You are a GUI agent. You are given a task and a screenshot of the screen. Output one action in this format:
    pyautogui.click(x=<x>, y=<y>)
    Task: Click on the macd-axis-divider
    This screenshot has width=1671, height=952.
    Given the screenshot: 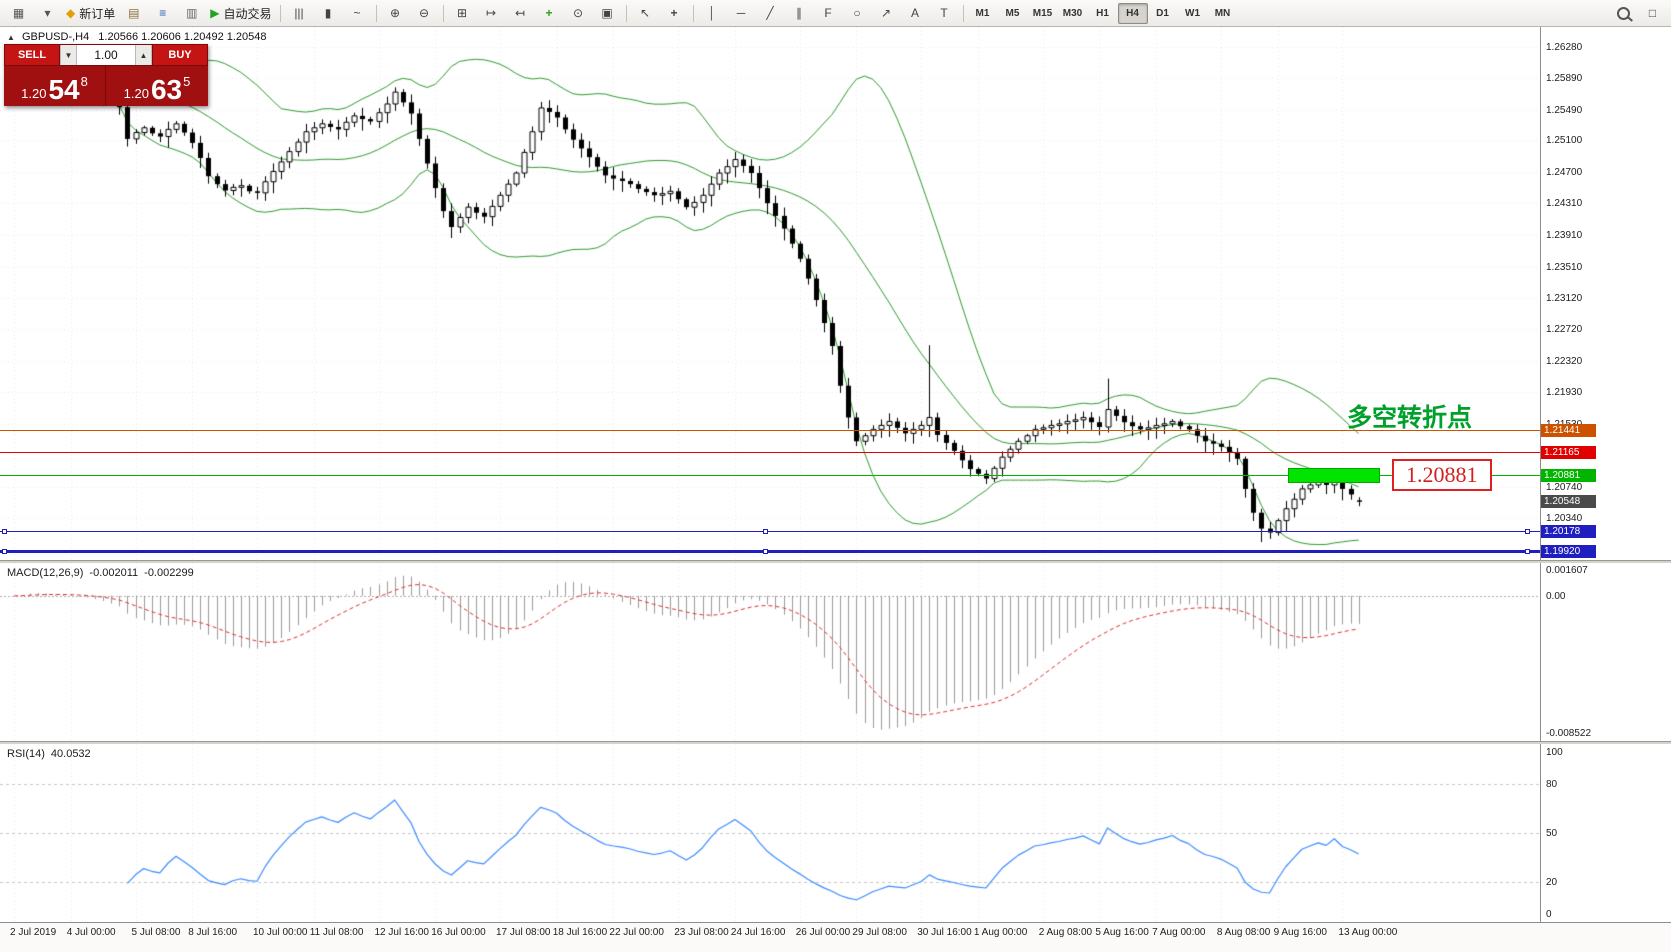 What is the action you would take?
    pyautogui.click(x=1540, y=652)
    